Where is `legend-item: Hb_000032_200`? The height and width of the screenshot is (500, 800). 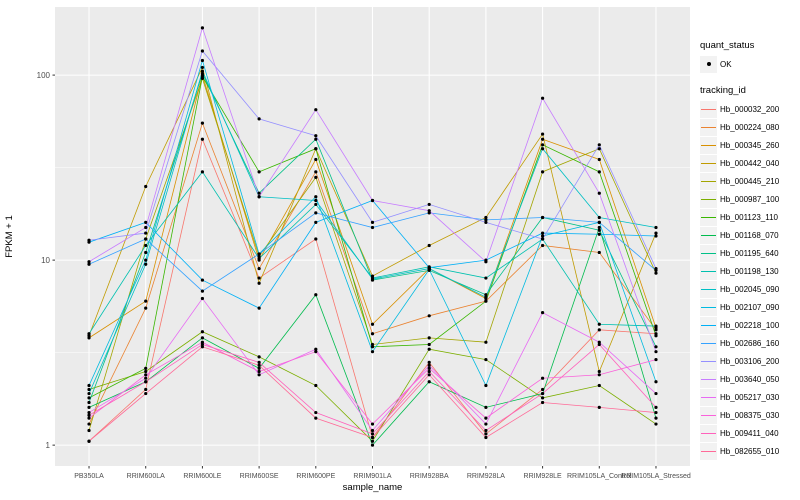 legend-item: Hb_000032_200 is located at coordinates (750, 109).